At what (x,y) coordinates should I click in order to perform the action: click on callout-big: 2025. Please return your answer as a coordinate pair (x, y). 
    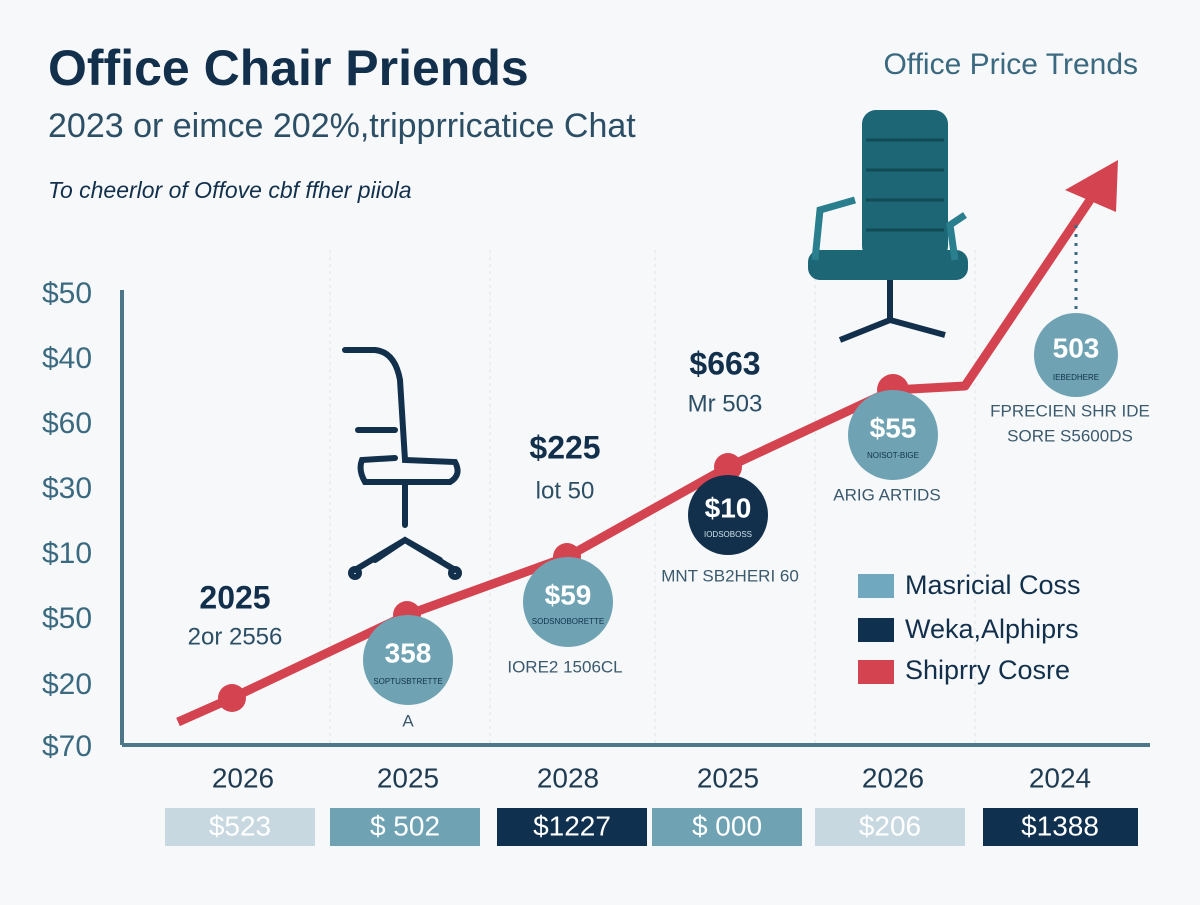
    Looking at the image, I should click on (234, 597).